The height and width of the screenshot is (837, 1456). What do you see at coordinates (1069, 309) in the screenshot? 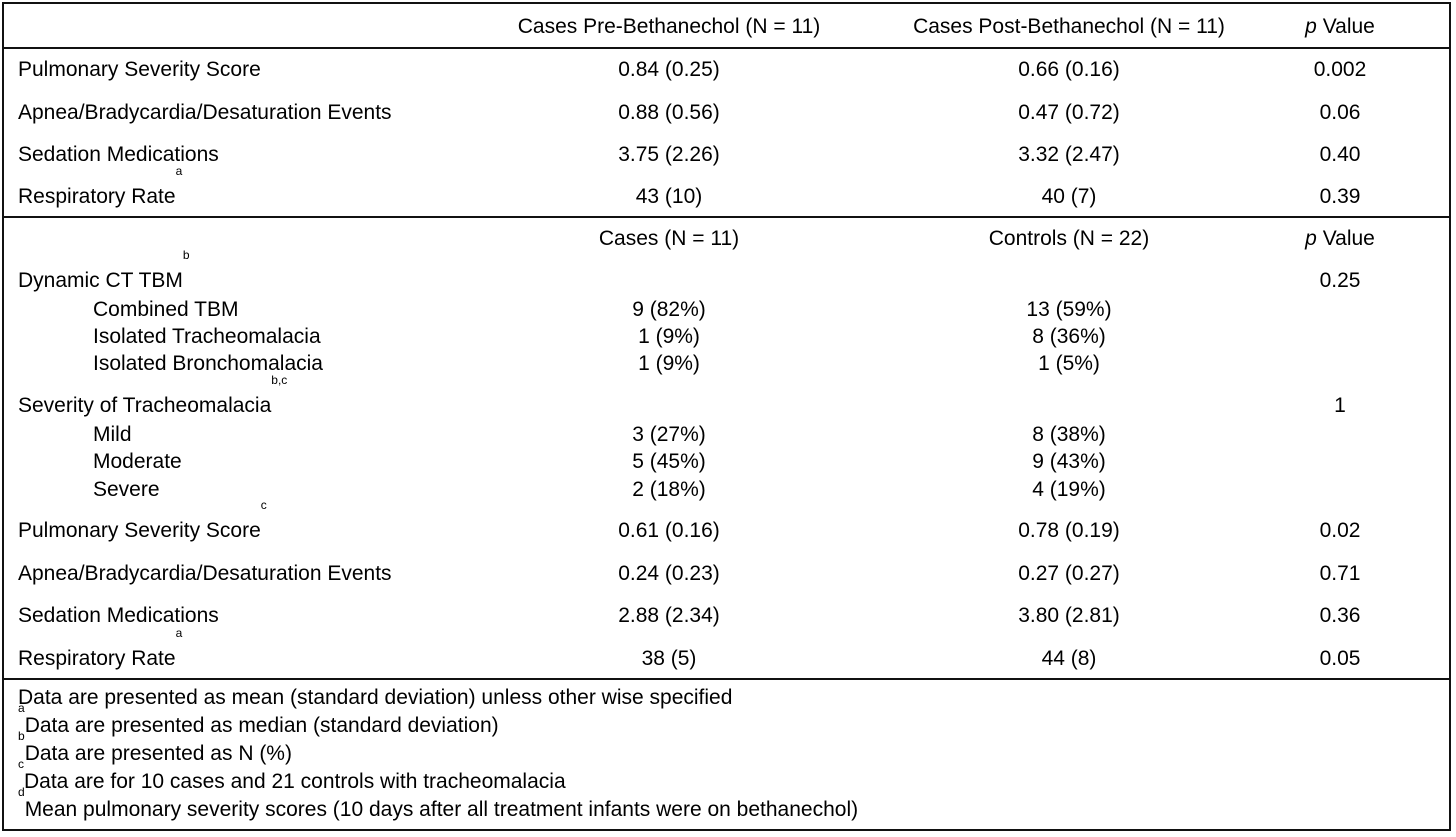
I see `cell-controls: 13 (59%)` at bounding box center [1069, 309].